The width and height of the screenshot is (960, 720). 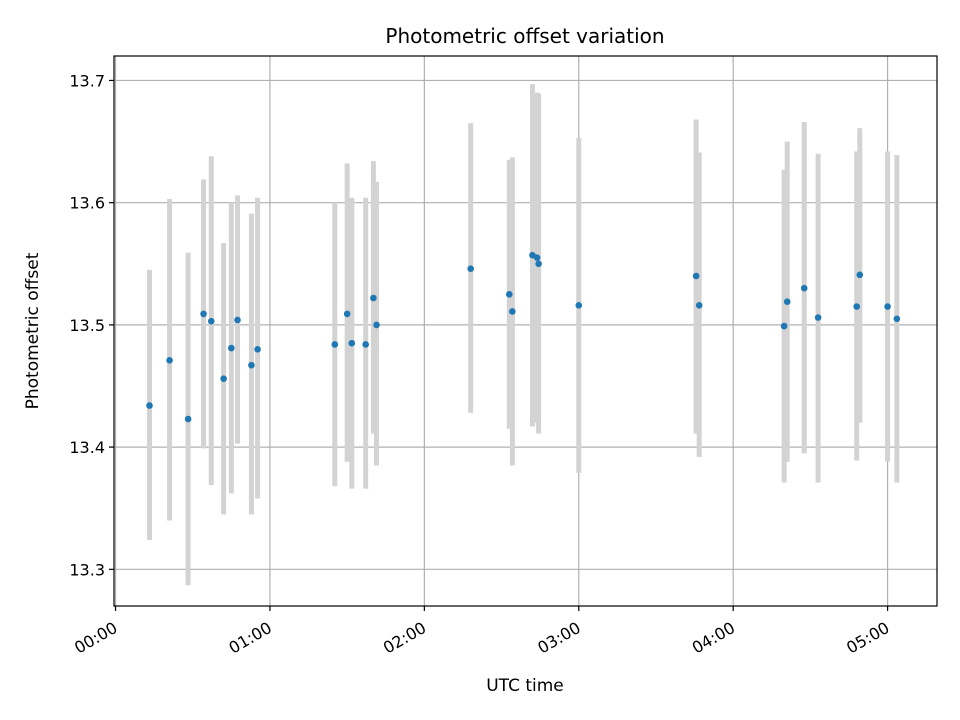 What do you see at coordinates (87, 447) in the screenshot?
I see `y-tick-label: 13.4` at bounding box center [87, 447].